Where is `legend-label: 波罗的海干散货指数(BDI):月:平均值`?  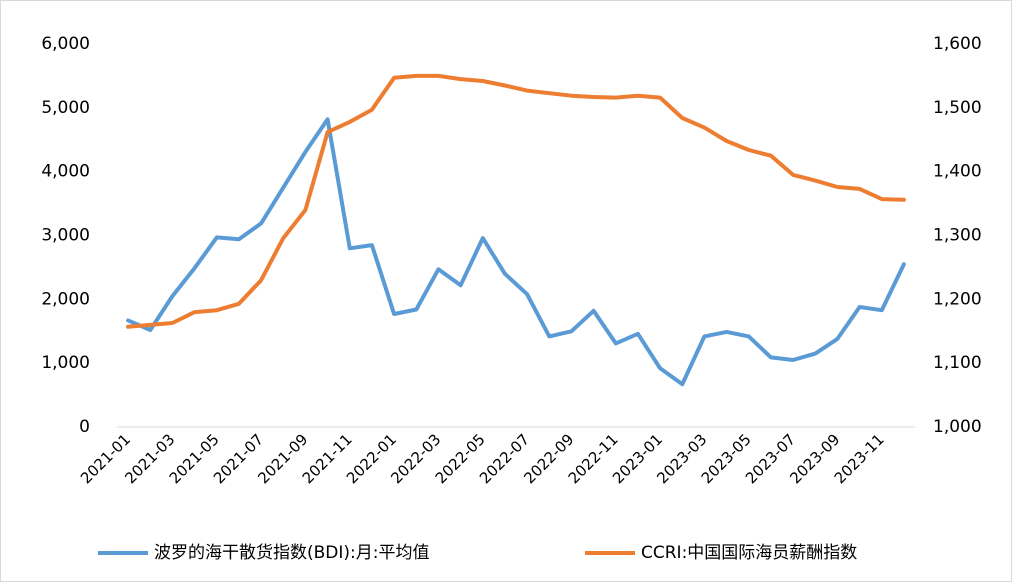 legend-label: 波罗的海干散货指数(BDI):月:平均值 is located at coordinates (292, 553).